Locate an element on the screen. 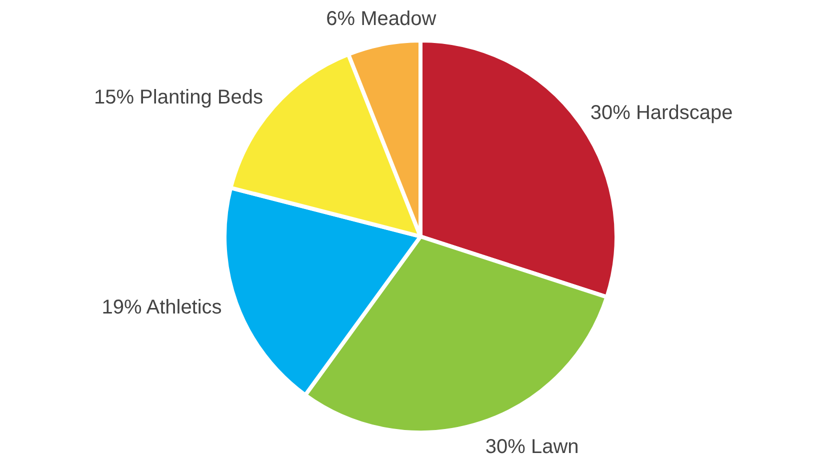 Image resolution: width=815 pixels, height=474 pixels. slice-label: 15% Planting Beds is located at coordinates (178, 97).